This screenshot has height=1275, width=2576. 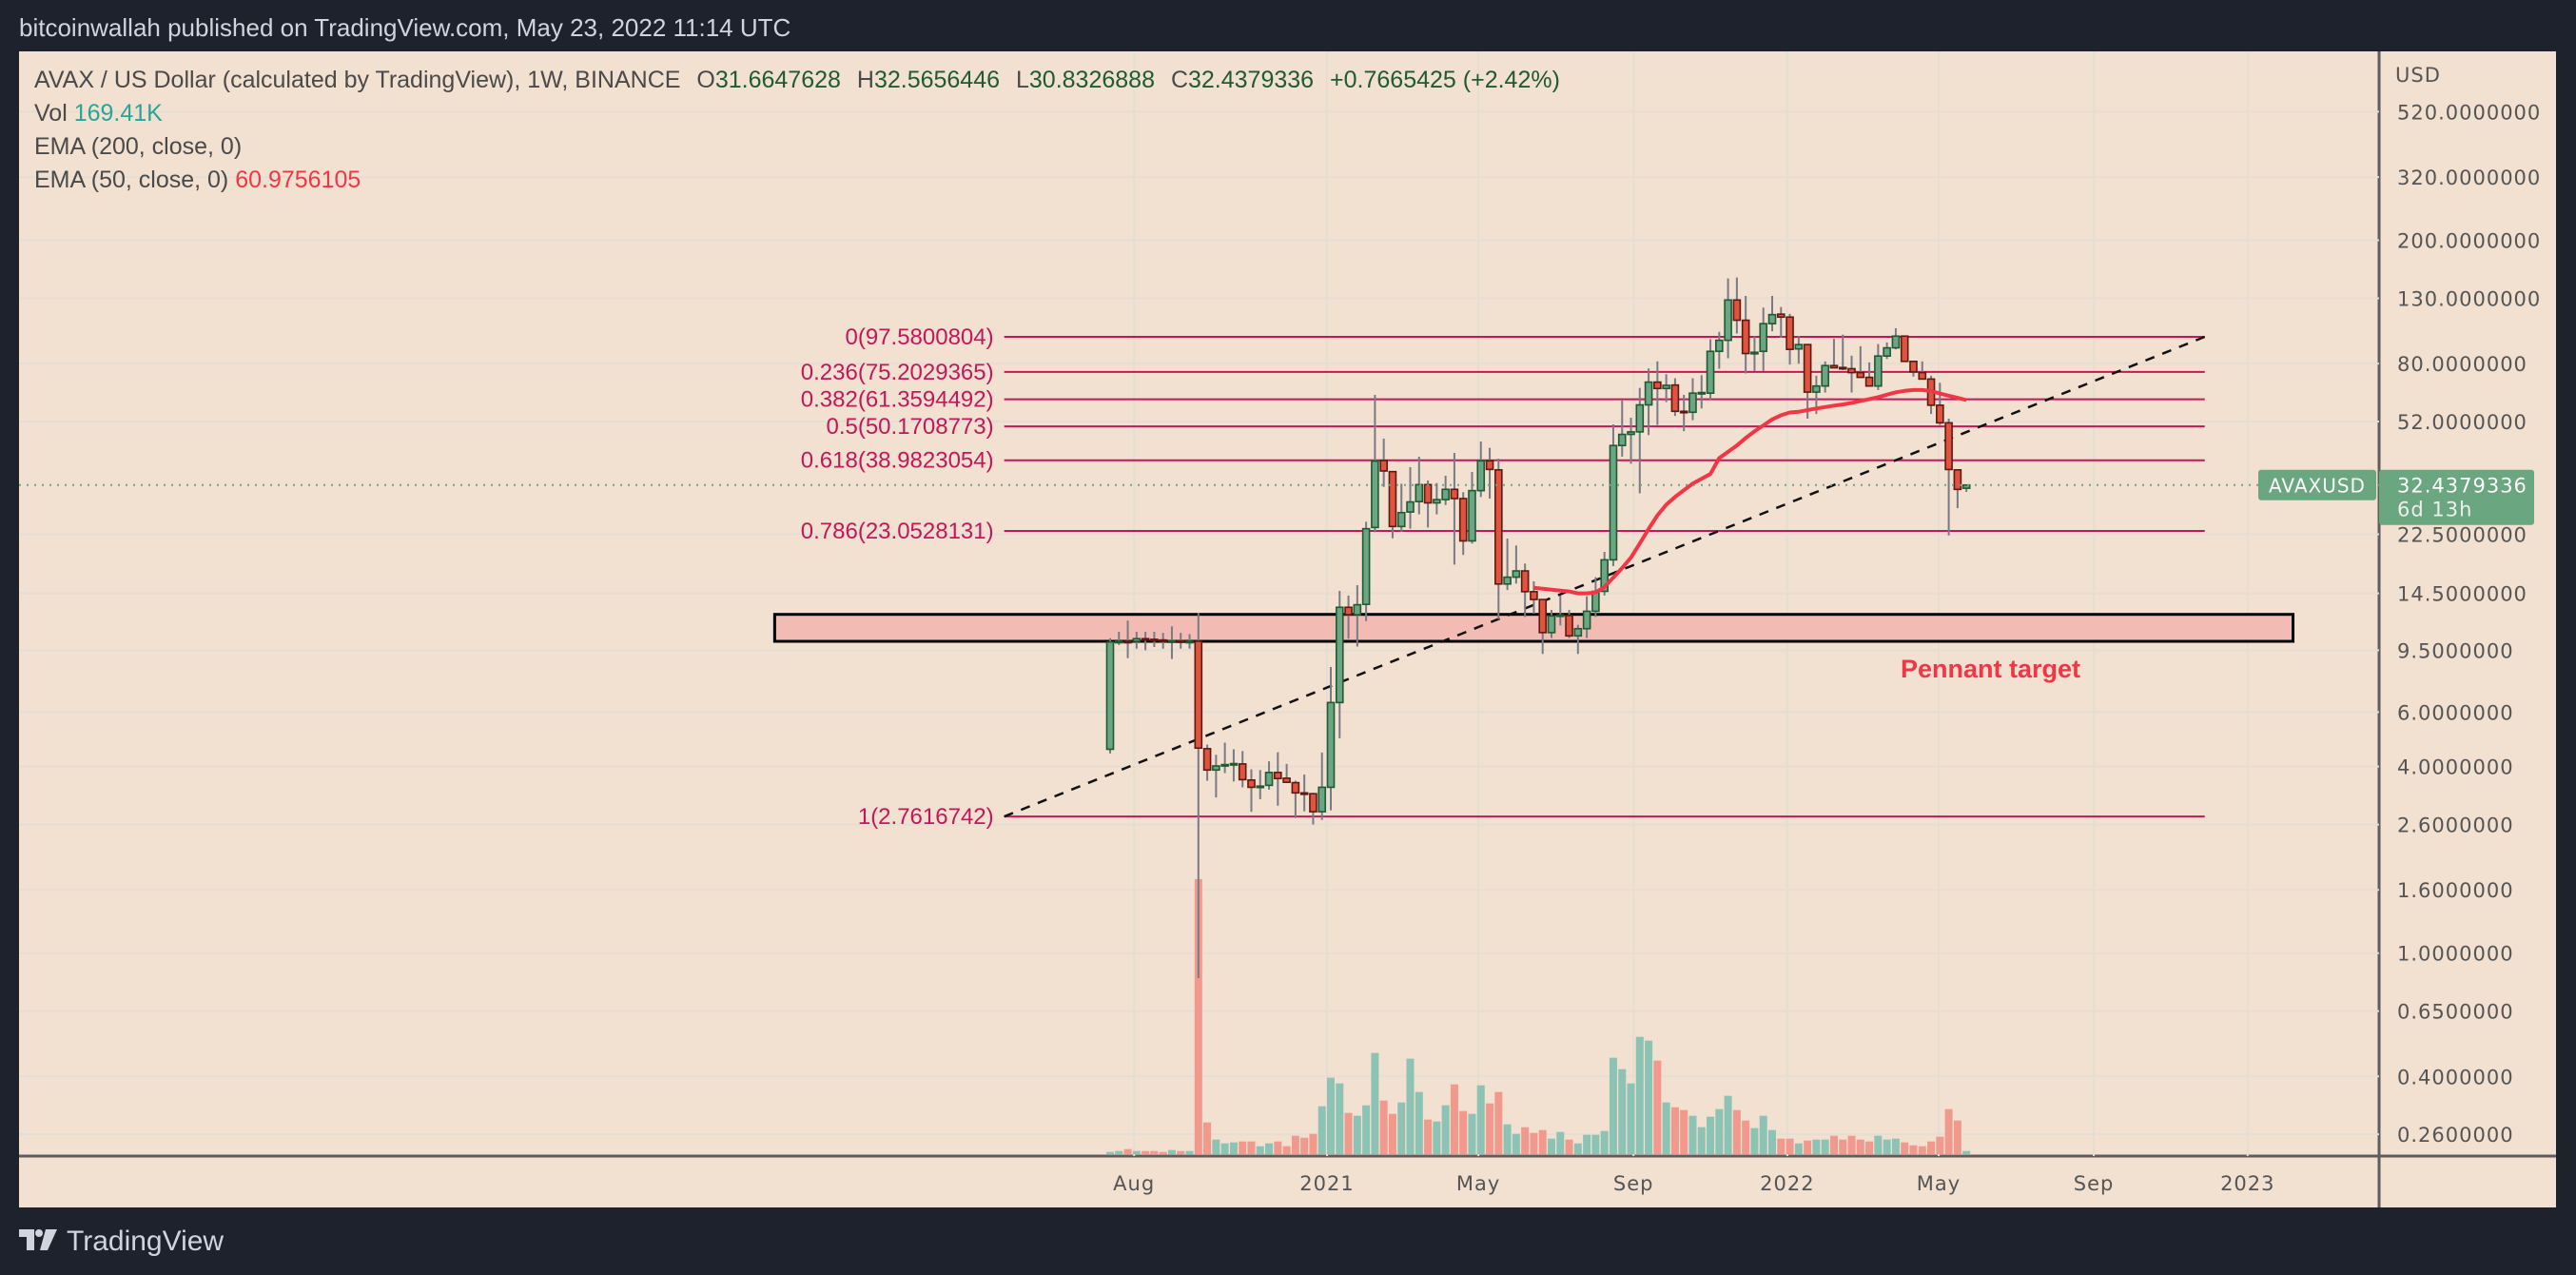 What do you see at coordinates (797, 114) in the screenshot?
I see `legend-volume-row: Vol 169.41K` at bounding box center [797, 114].